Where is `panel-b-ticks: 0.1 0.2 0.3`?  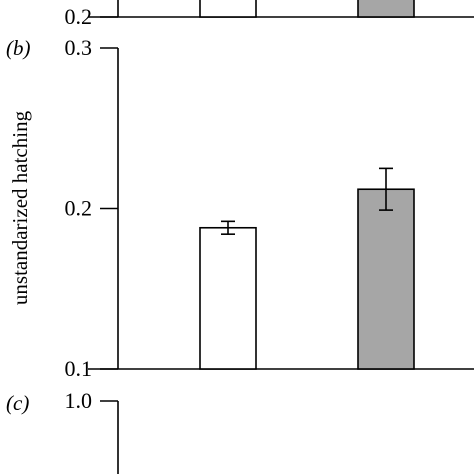
panel-b-ticks: 0.1 0.2 0.3 is located at coordinates (91, 208).